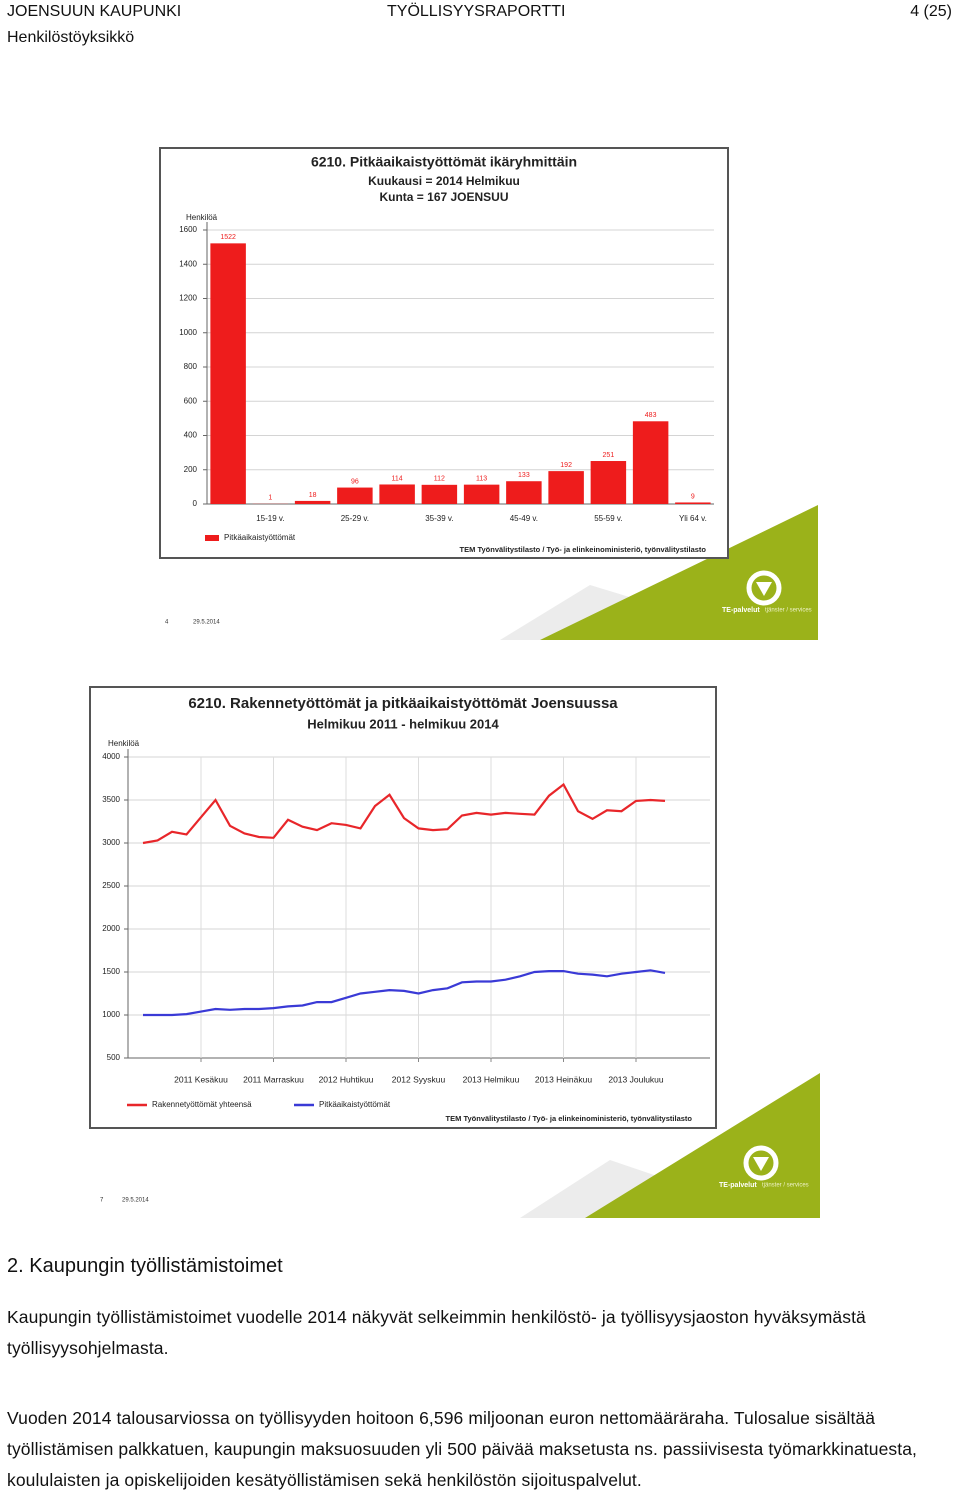 This screenshot has width=960, height=1496. Describe the element at coordinates (481, 478) in the screenshot. I see `value-label: 113` at that location.